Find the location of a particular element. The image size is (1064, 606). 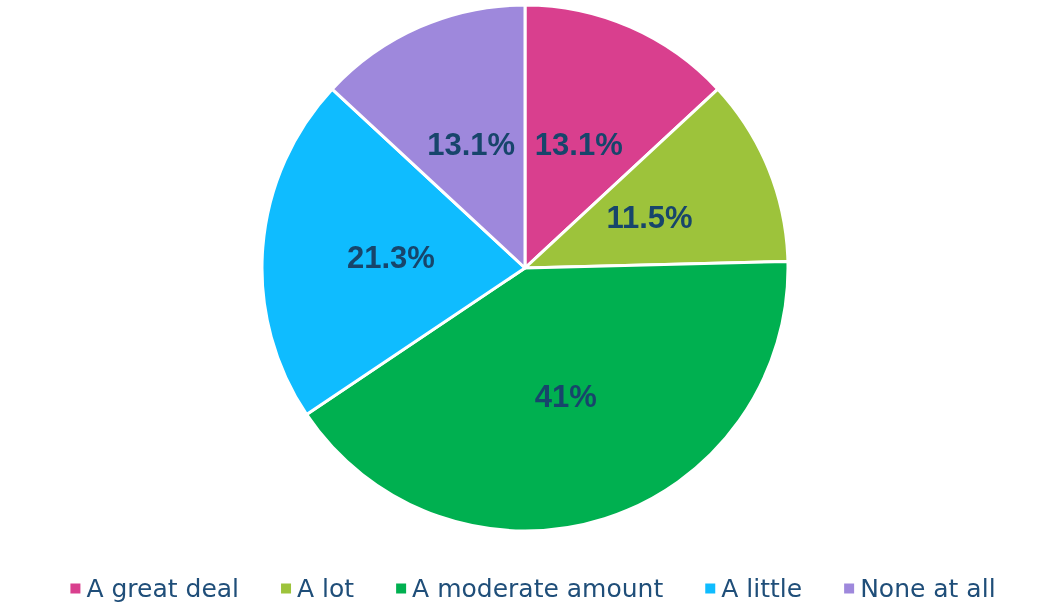

data-label: 11.5% is located at coordinates (649, 217).